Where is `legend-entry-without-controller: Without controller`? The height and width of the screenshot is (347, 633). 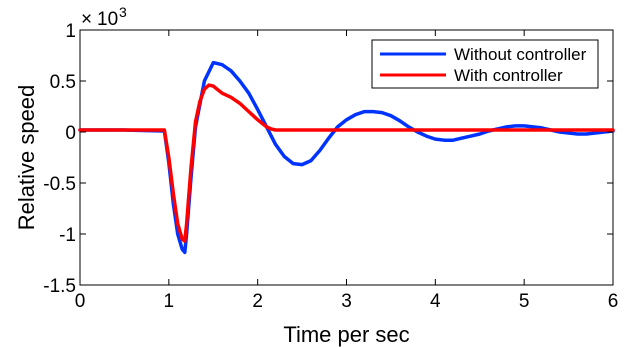
legend-entry-without-controller: Without controller is located at coordinates (520, 54).